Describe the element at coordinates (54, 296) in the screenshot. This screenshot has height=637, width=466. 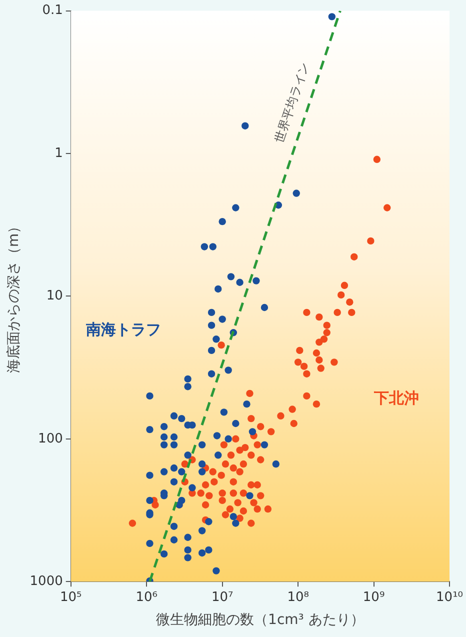
I see `y-tick-label: 10` at that location.